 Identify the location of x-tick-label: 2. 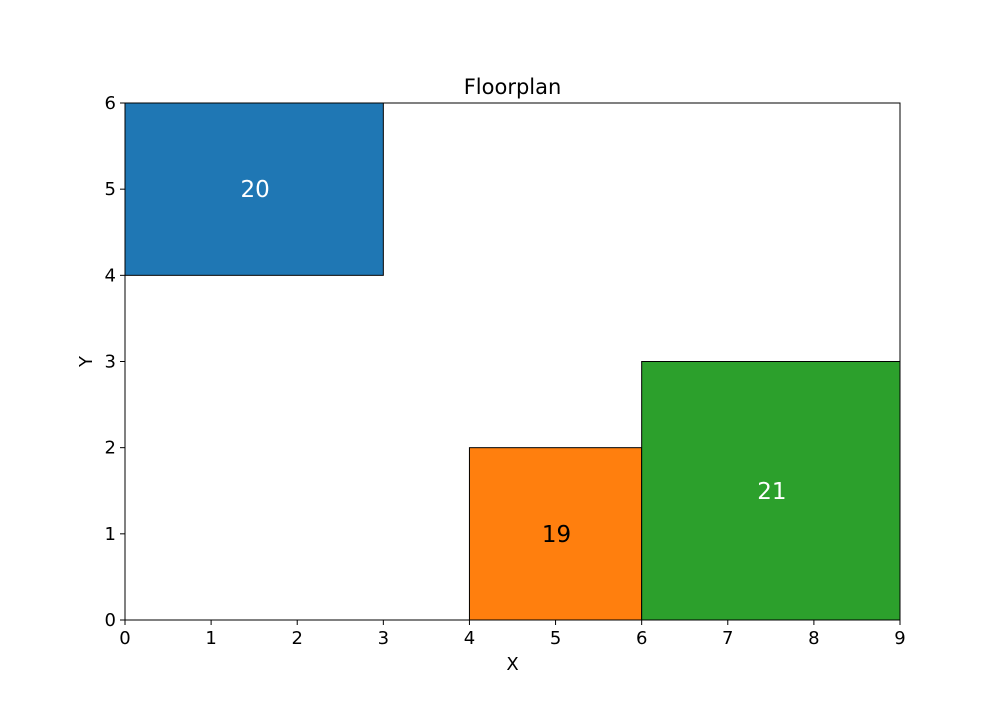
(296, 638).